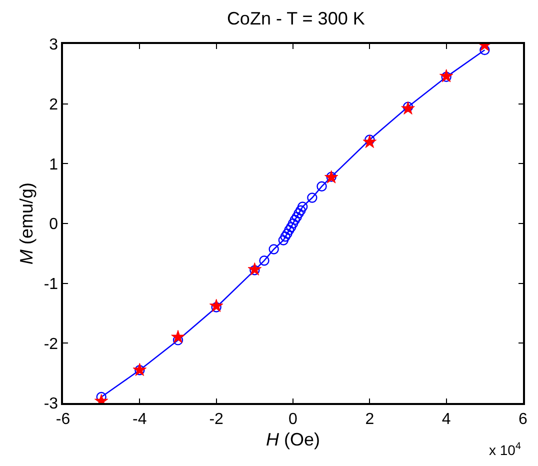  What do you see at coordinates (523, 419) in the screenshot?
I see `x-tick-label: 6` at bounding box center [523, 419].